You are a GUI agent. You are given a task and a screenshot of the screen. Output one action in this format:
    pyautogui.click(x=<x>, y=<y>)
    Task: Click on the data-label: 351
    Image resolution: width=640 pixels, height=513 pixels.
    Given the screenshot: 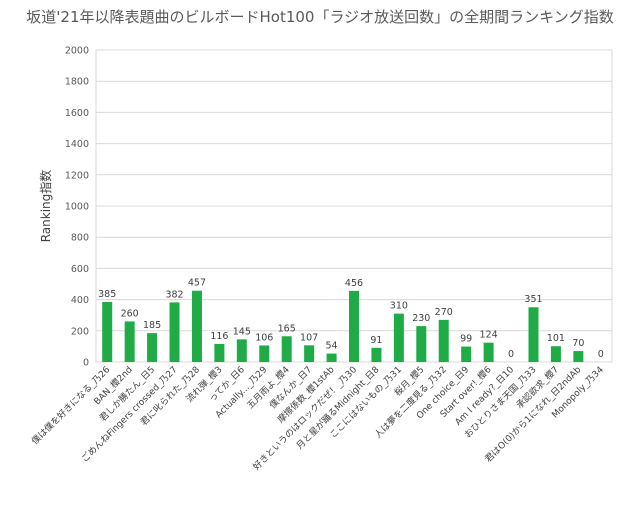 What is the action you would take?
    pyautogui.click(x=533, y=299)
    